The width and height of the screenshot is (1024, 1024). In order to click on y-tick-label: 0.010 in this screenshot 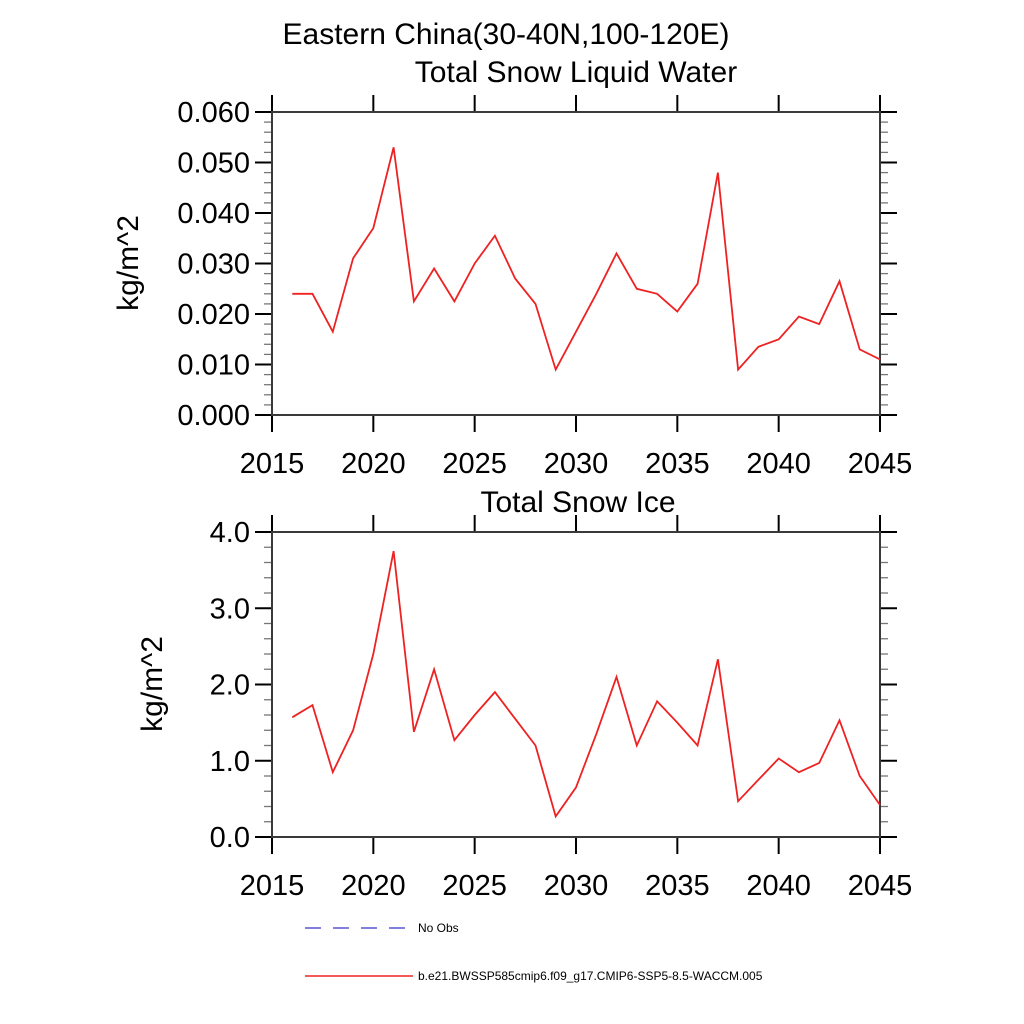, I will do `click(213, 366)`.